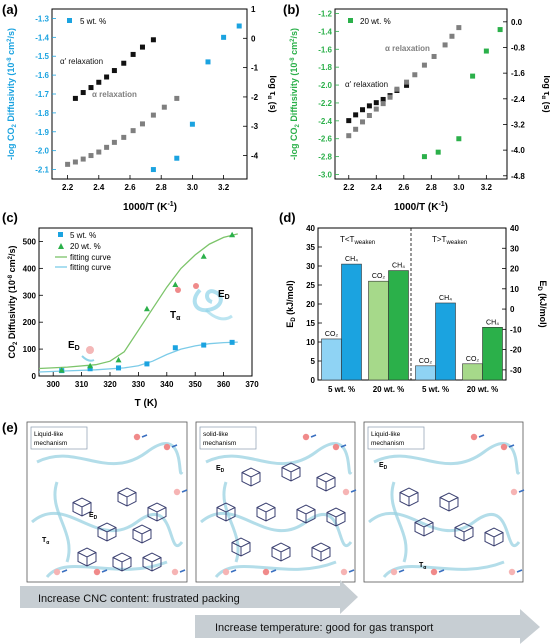  I want to click on y-right-tick-label: -1.6, so click(518, 73).